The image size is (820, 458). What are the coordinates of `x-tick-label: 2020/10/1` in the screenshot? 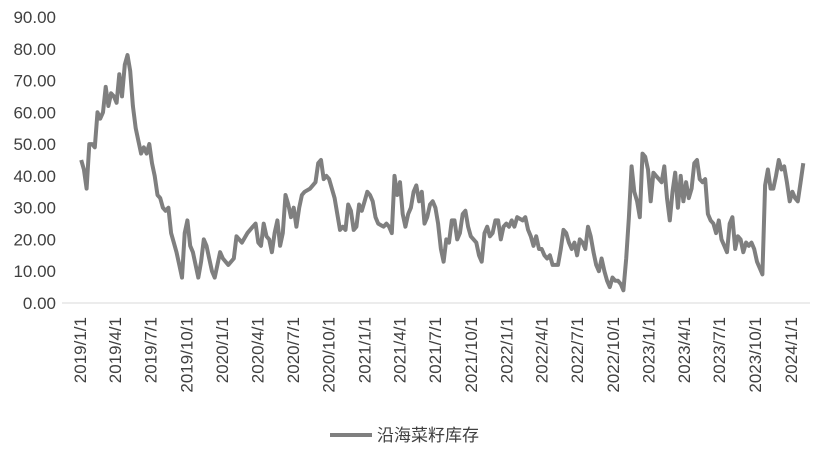 It's located at (329, 355).